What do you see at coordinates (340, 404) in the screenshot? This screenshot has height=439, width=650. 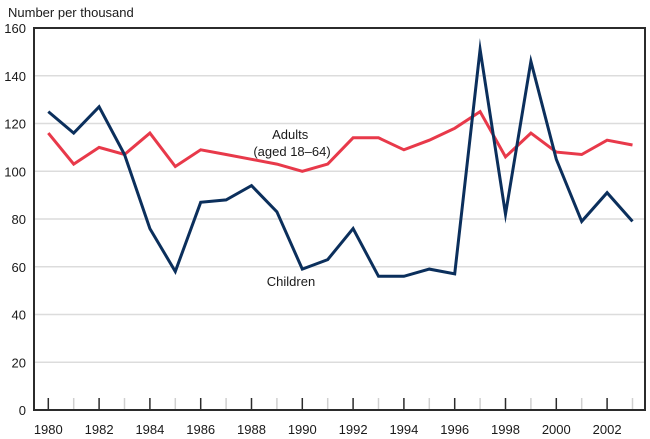 I see `x-axis-ticks` at bounding box center [340, 404].